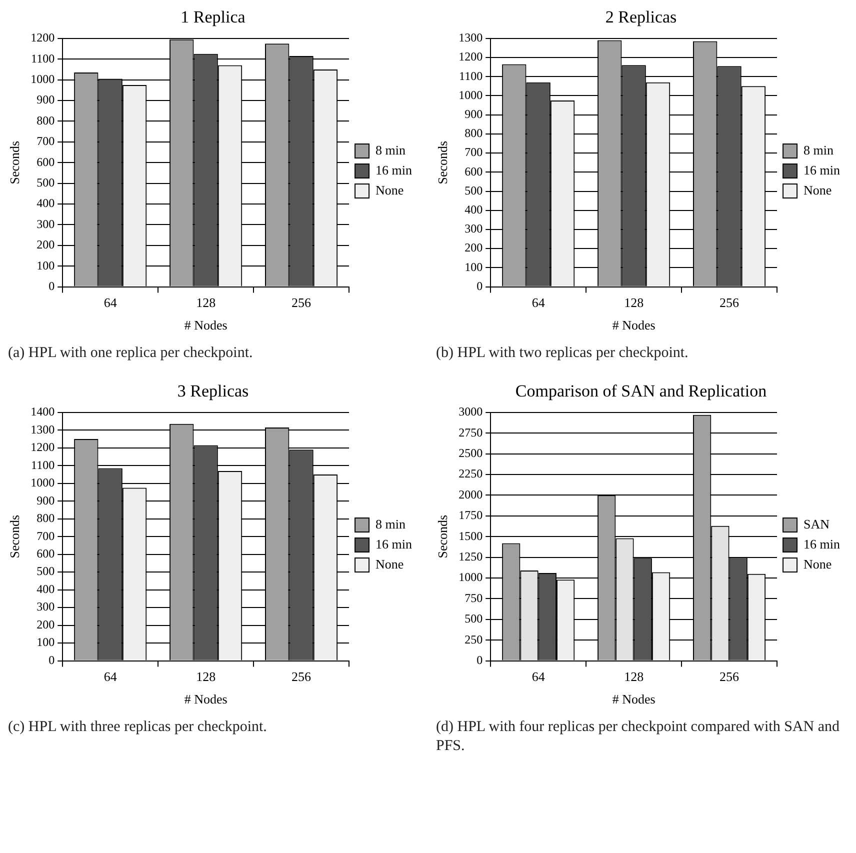 The image size is (856, 853). Describe the element at coordinates (137, 727) in the screenshot. I see `text: (c) HPL with three replicas per checkpoint.` at that location.